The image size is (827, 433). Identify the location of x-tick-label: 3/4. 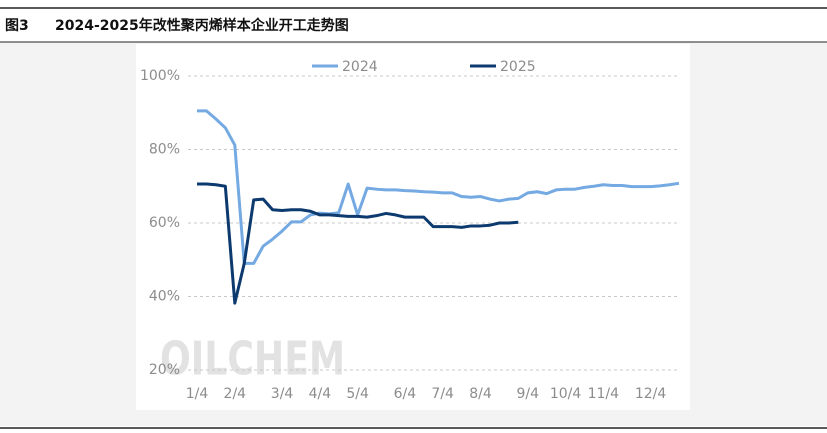
(282, 394).